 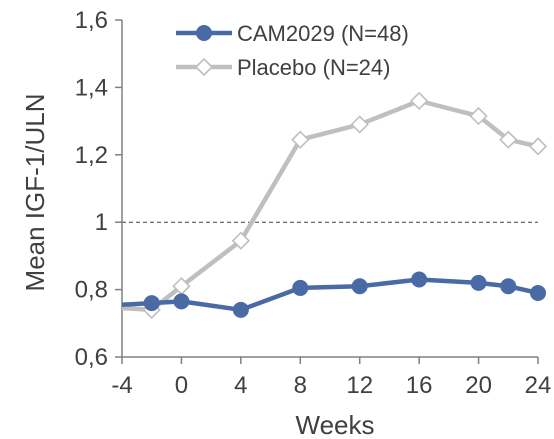 I want to click on x-tick-label: 20, so click(x=478, y=385).